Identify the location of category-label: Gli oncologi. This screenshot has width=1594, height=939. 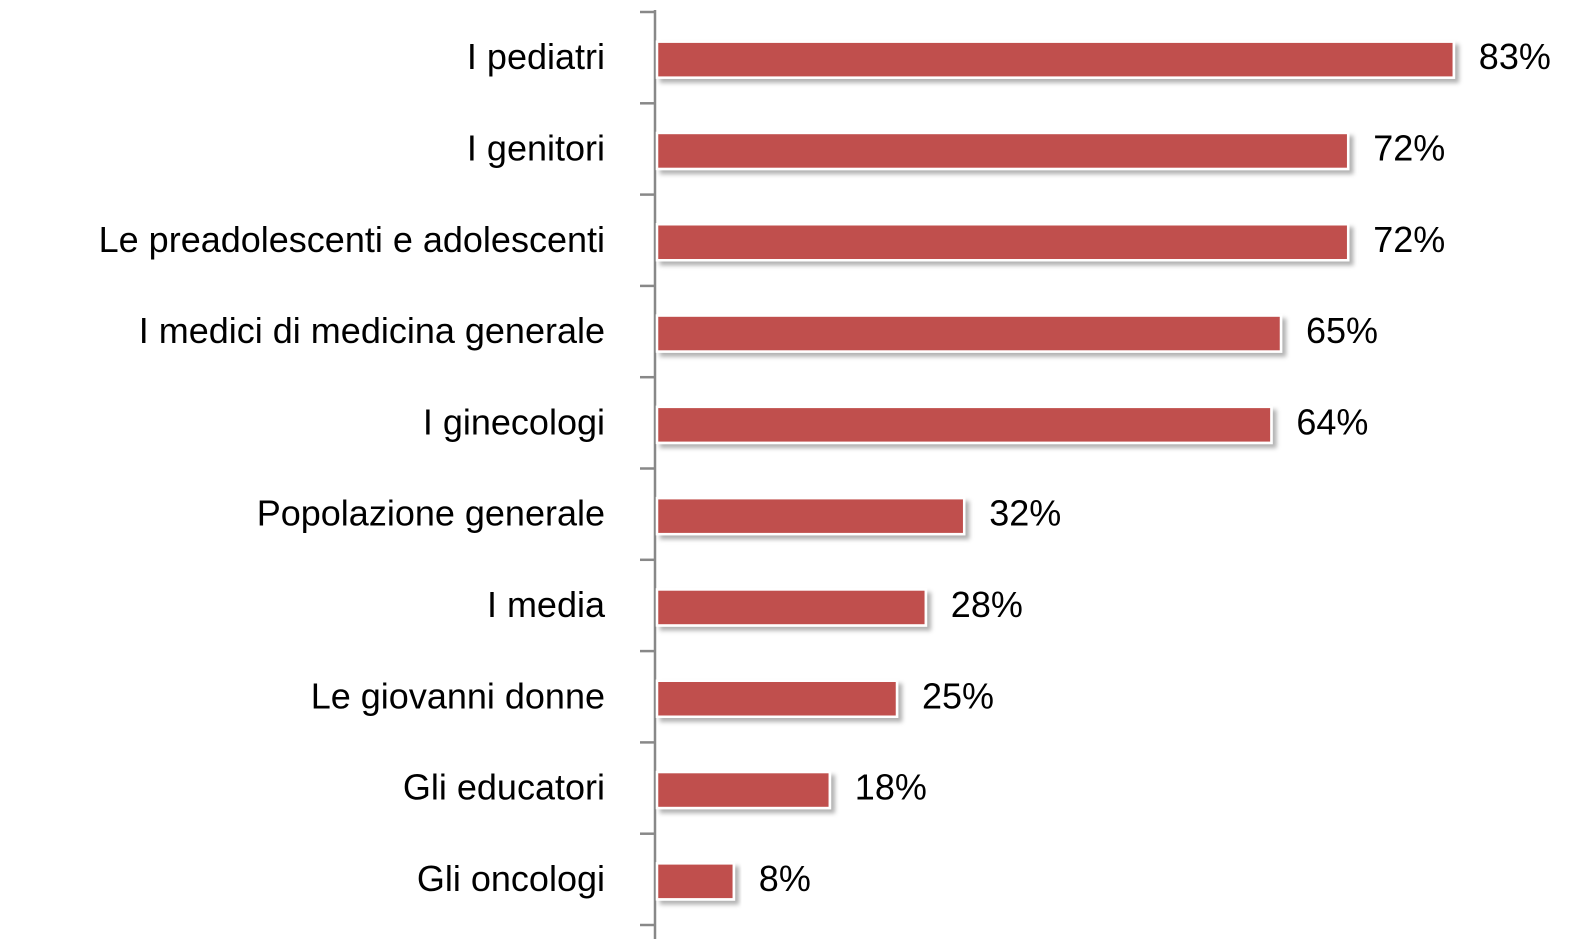
(511, 878).